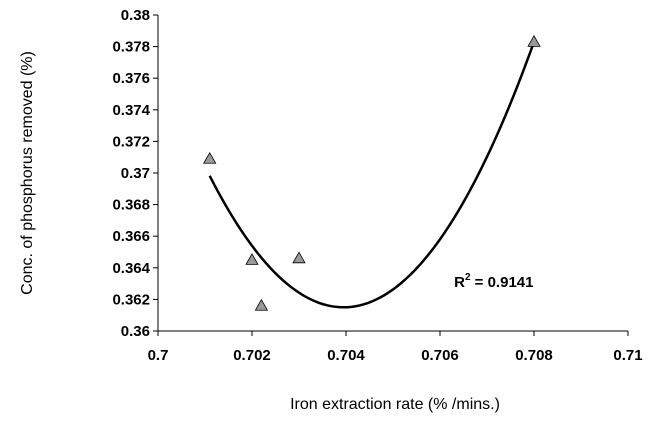  I want to click on x-tick-label: 0.7, so click(158, 355).